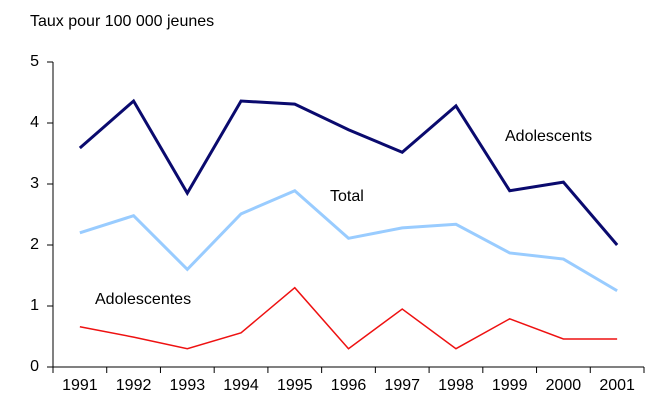 This screenshot has height=406, width=646. Describe the element at coordinates (34, 61) in the screenshot. I see `y-tick-label: 5` at that location.